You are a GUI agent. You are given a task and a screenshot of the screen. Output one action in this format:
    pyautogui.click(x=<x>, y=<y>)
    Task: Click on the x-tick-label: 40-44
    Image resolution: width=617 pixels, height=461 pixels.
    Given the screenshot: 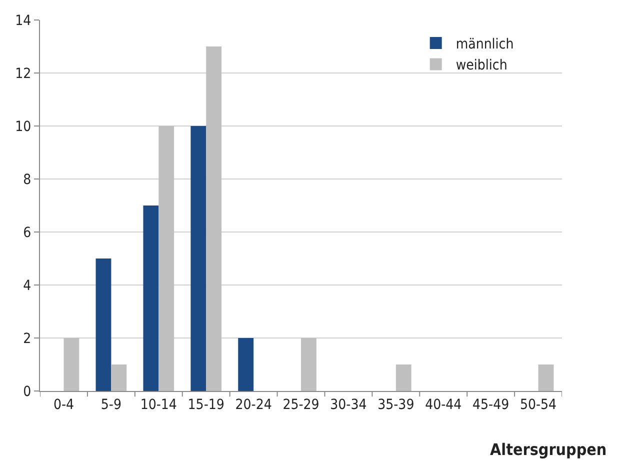 What is the action you would take?
    pyautogui.click(x=443, y=404)
    